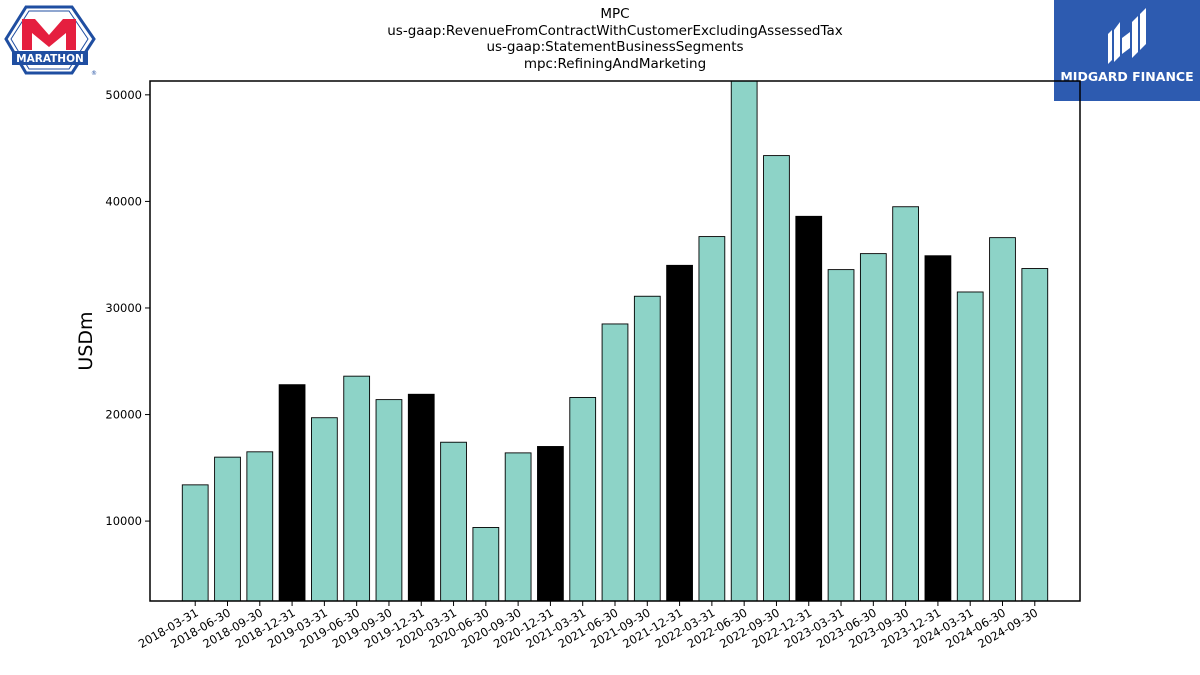 The height and width of the screenshot is (675, 1200). I want to click on marathon-logo-icon: MARATHON ®, so click(50, 41).